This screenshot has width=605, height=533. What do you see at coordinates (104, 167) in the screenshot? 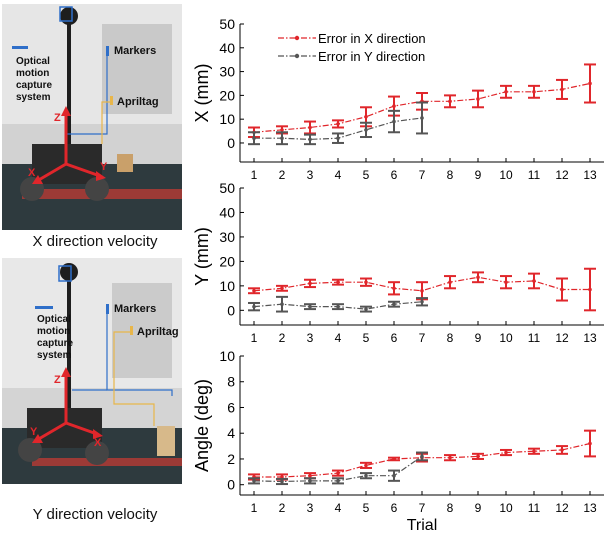
I see `axis-label-y: Y` at bounding box center [104, 167].